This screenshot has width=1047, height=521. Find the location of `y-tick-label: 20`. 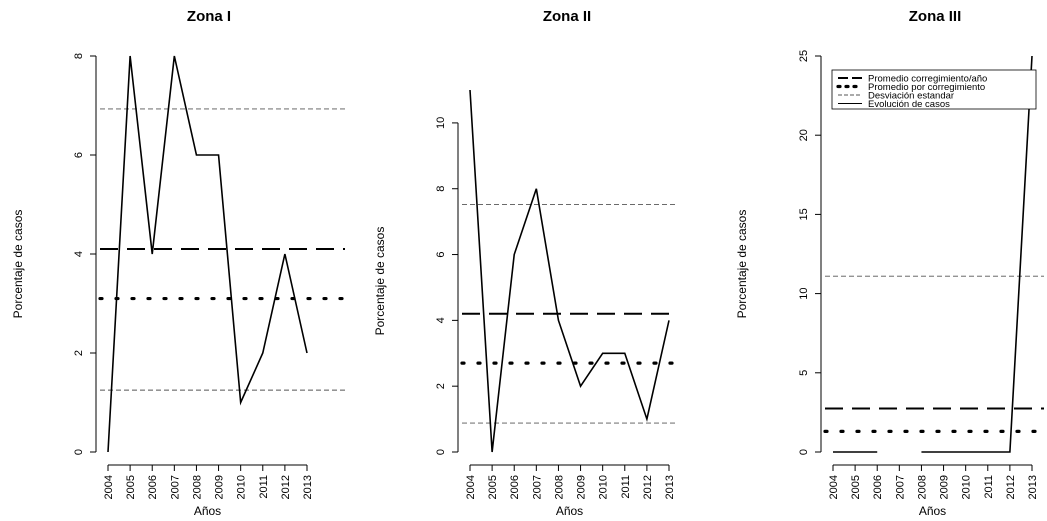

y-tick-label: 20 is located at coordinates (804, 135).